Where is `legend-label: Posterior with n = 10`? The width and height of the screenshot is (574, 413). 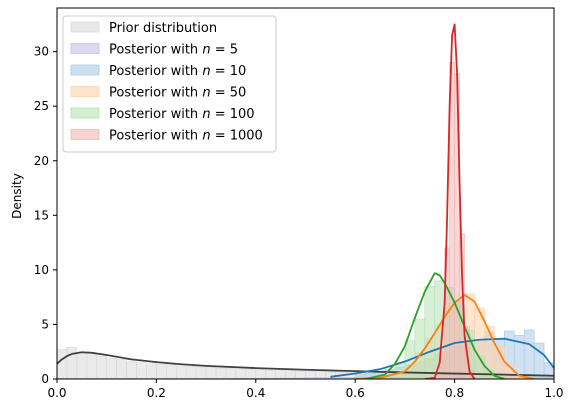
legend-label: Posterior with n = 10 is located at coordinates (177, 71).